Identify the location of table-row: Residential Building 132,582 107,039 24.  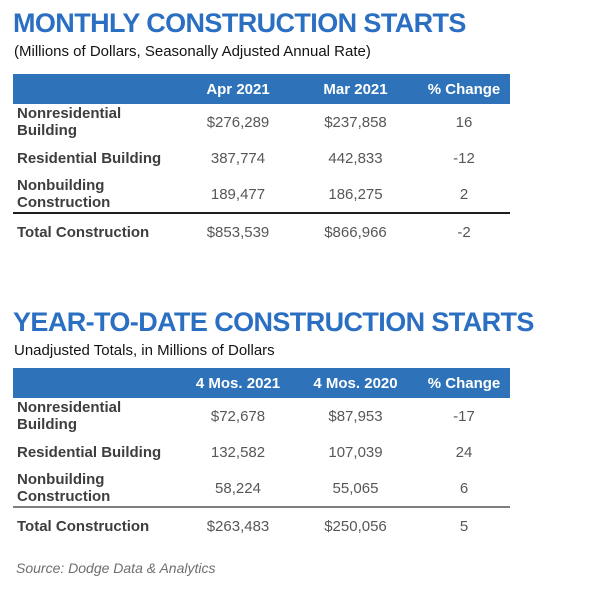
(261, 452).